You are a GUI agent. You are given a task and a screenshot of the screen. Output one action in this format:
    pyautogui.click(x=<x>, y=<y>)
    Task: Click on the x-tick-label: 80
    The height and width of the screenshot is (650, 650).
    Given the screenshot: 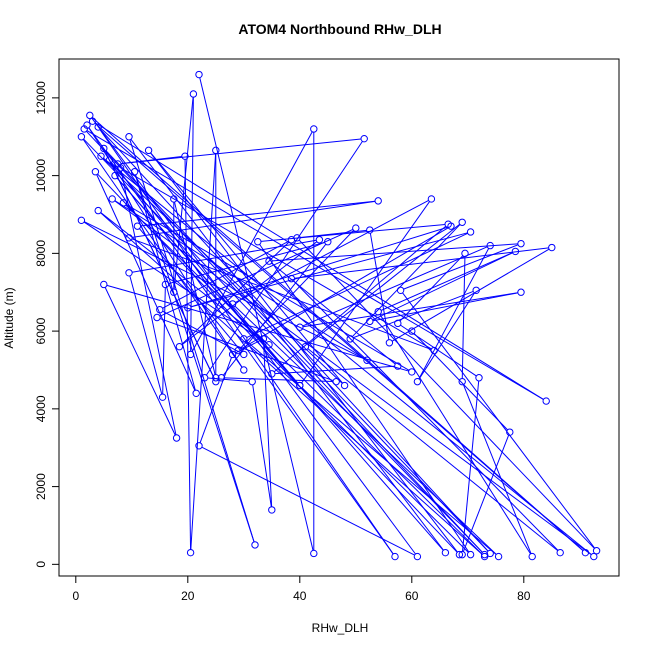 What is the action you would take?
    pyautogui.click(x=524, y=596)
    